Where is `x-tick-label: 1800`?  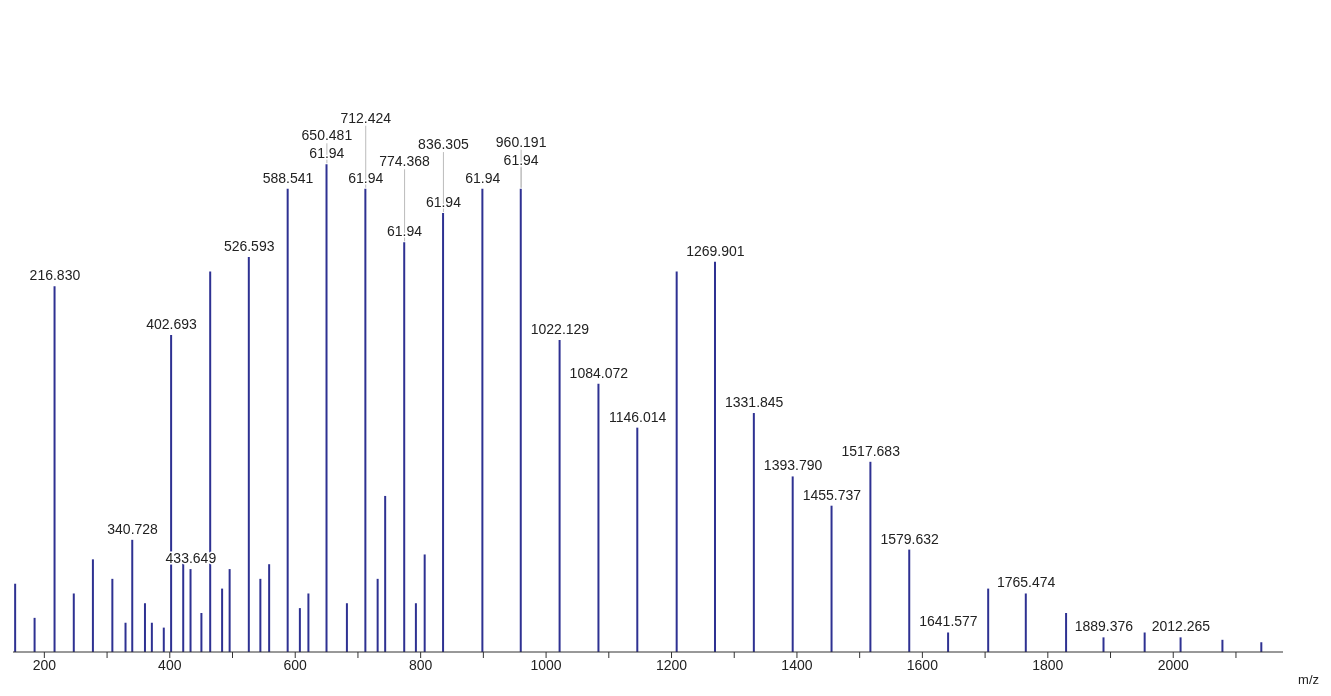 x-tick-label: 1800 is located at coordinates (1048, 664).